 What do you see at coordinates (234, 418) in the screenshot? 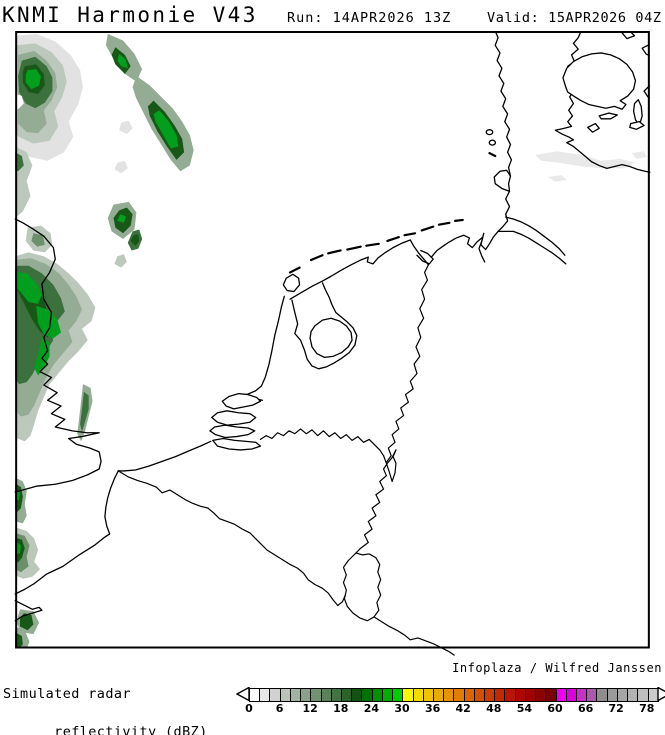
I see `island-schouwen` at bounding box center [234, 418].